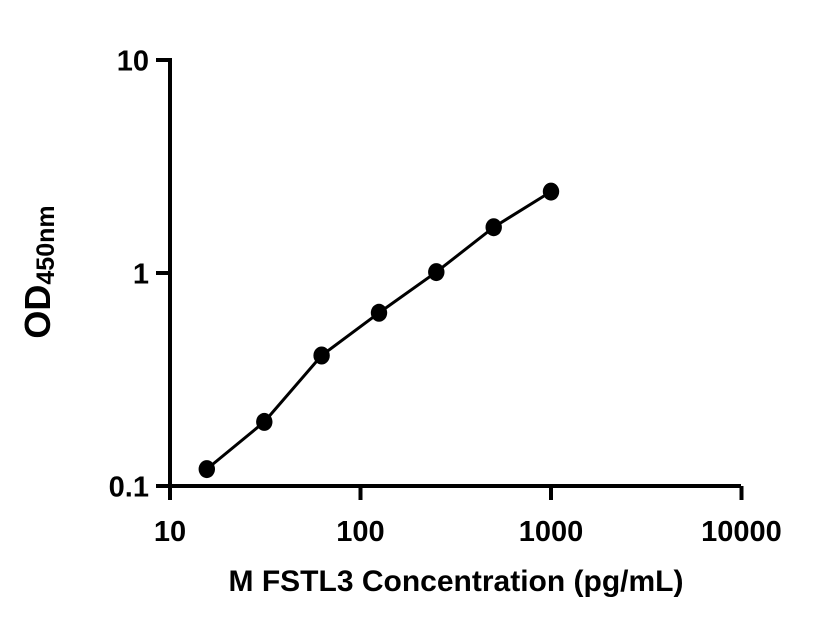  Describe the element at coordinates (741, 532) in the screenshot. I see `x-tick-label: 10000` at that location.